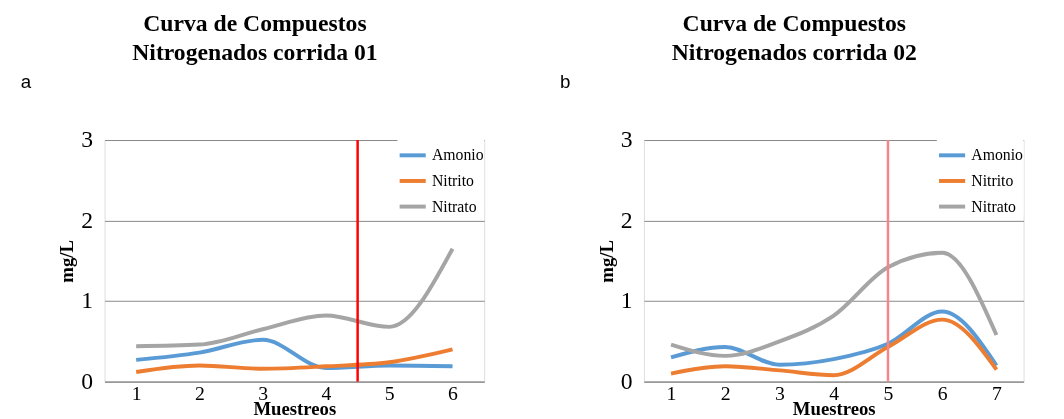 This screenshot has height=419, width=1064. Describe the element at coordinates (326, 392) in the screenshot. I see `x-tick-label: 4` at that location.